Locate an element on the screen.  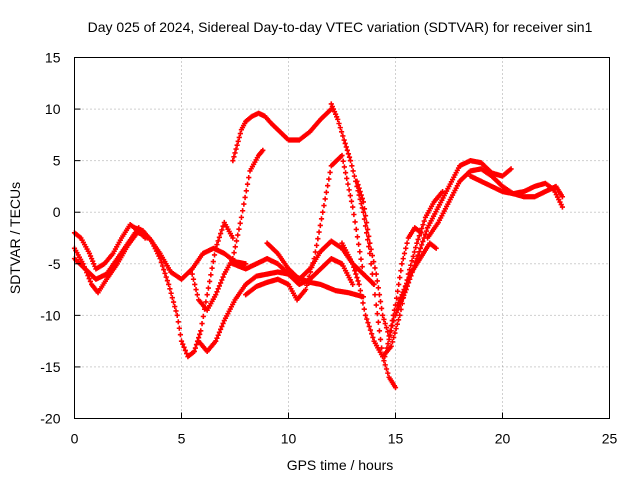
y-tick-label: 0 is located at coordinates (57, 212).